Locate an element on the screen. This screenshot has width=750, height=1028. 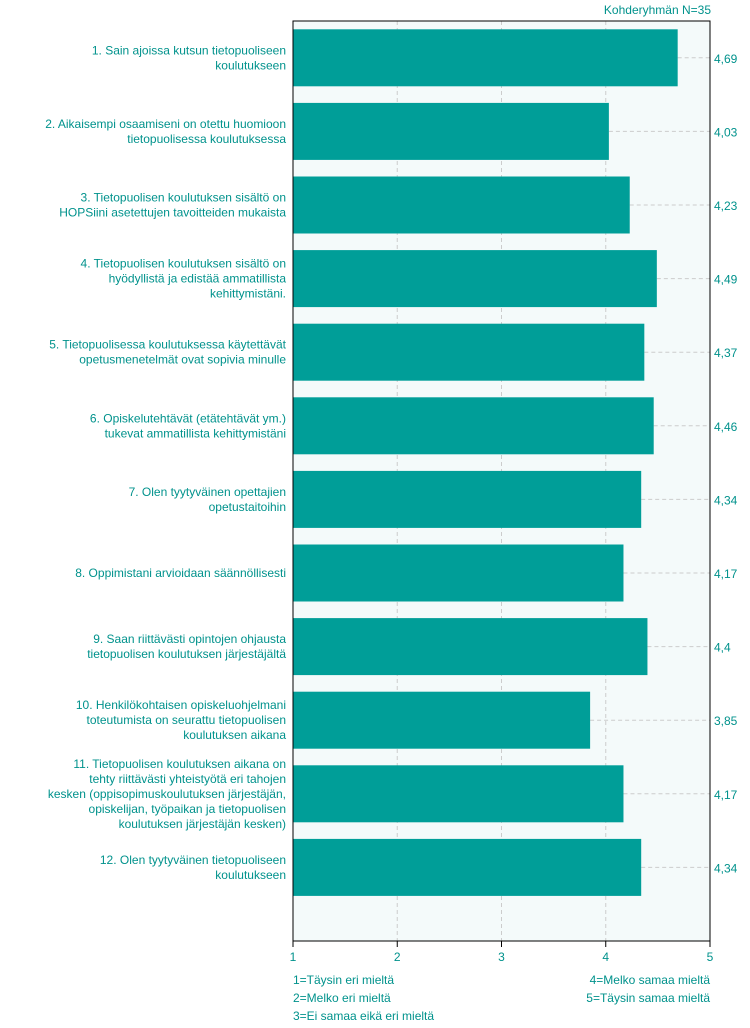
value-label-11: 4,17 is located at coordinates (726, 795).